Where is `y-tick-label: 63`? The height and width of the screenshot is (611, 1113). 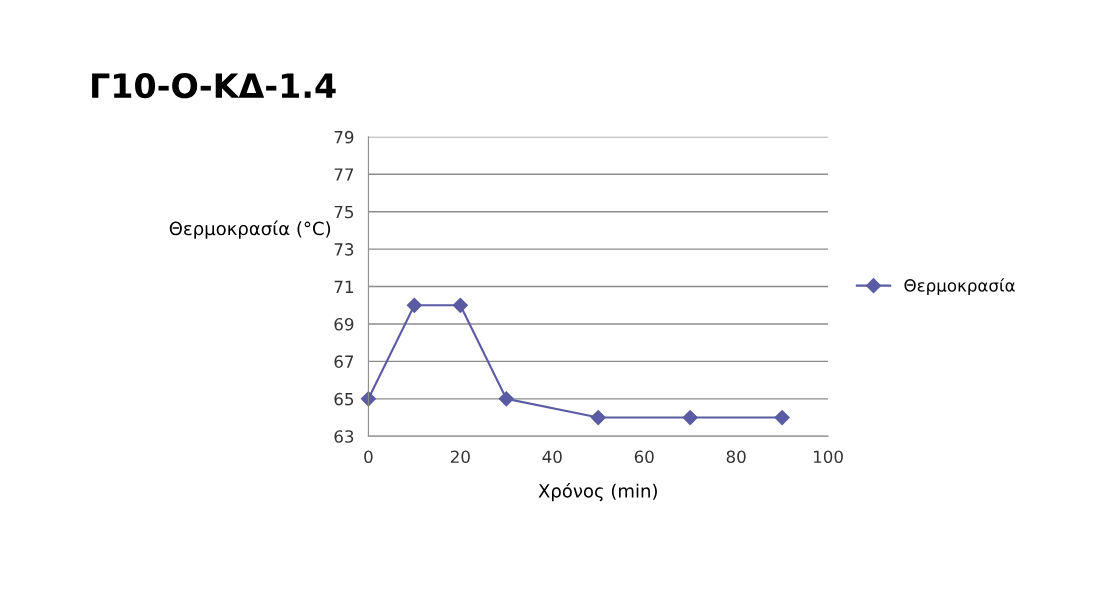
y-tick-label: 63 is located at coordinates (344, 436).